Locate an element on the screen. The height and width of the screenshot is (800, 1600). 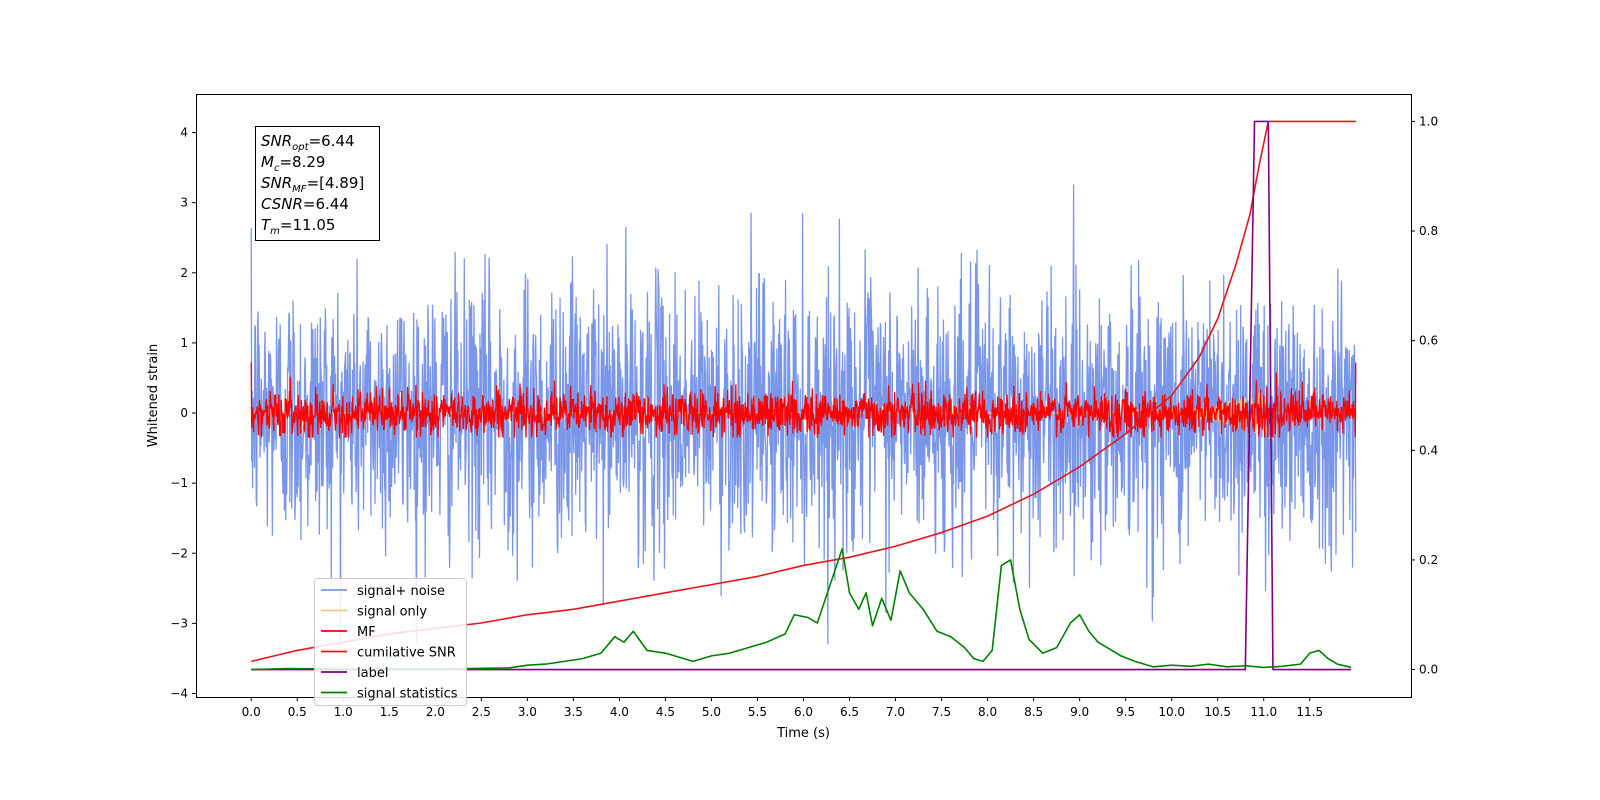
x-tick-label: 6.5 is located at coordinates (849, 712).